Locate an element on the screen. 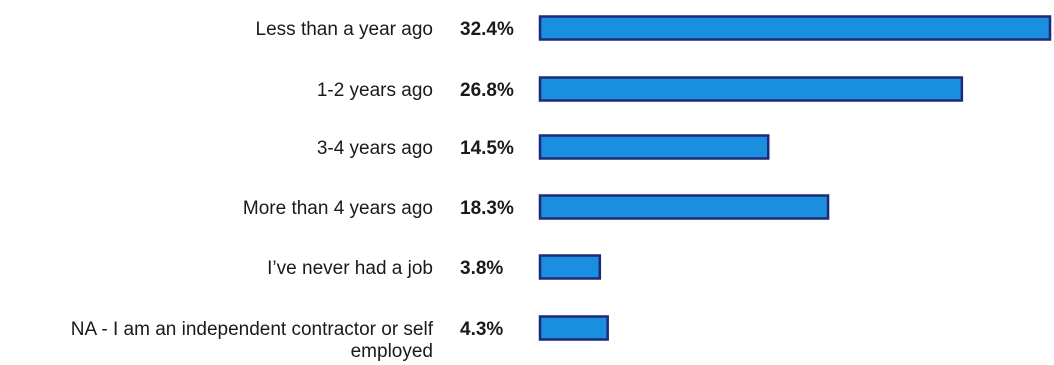 The image size is (1054, 365). category-label: Less than a year ago is located at coordinates (344, 29).